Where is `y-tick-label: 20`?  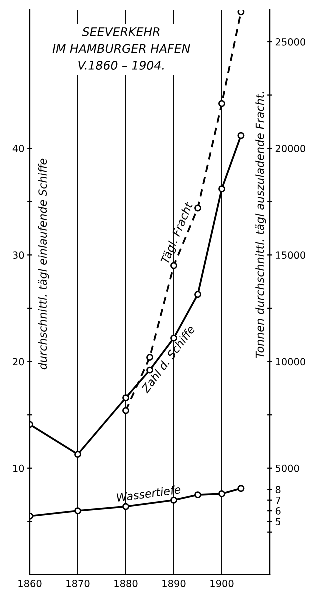
y-tick-label: 20 is located at coordinates (18, 362).